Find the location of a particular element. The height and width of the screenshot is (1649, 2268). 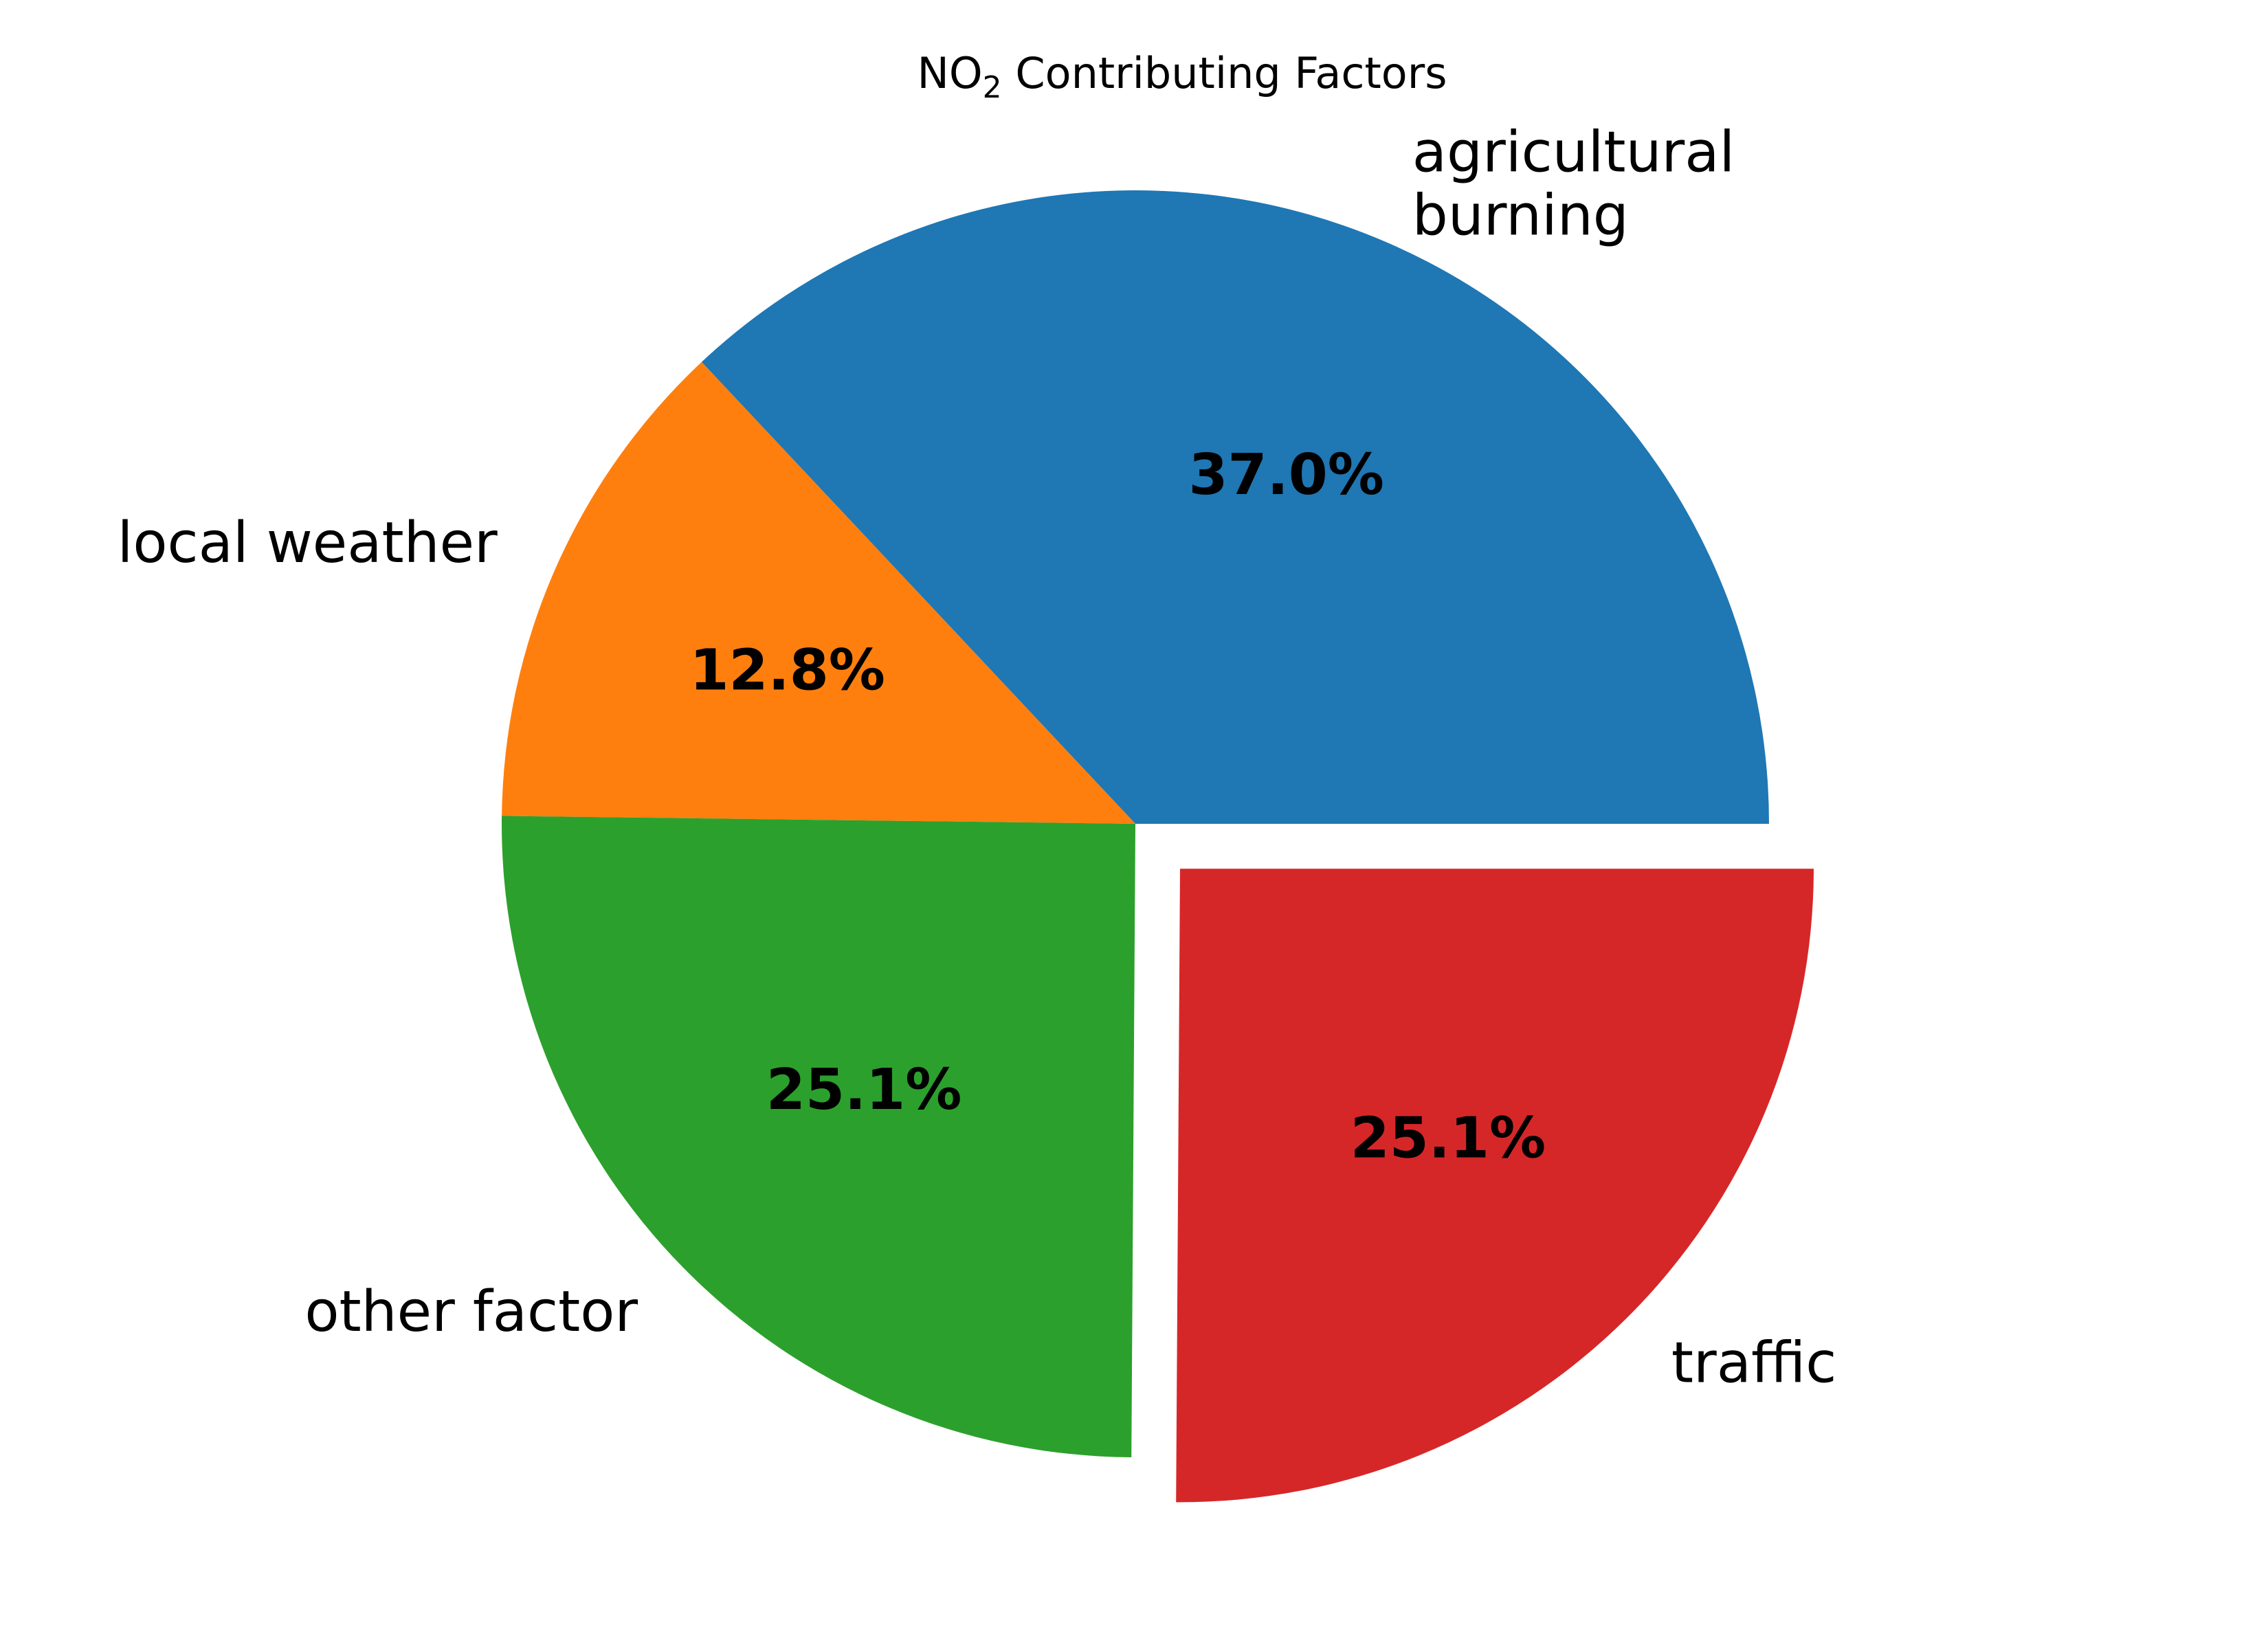

pie-slice-label-line: traffic is located at coordinates (1754, 1362).